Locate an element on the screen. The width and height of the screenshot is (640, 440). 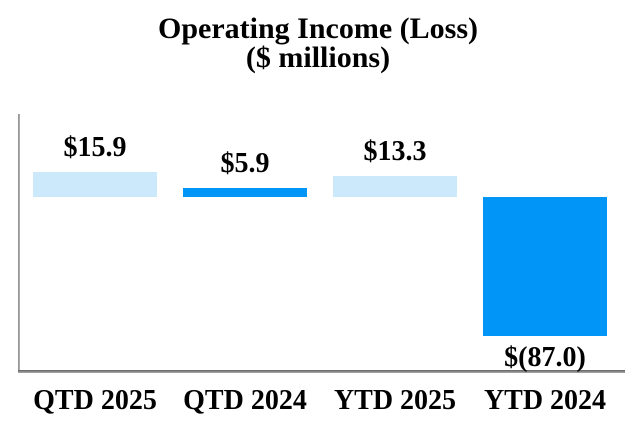
x-axis-category-label: QTD 2025 is located at coordinates (95, 400).